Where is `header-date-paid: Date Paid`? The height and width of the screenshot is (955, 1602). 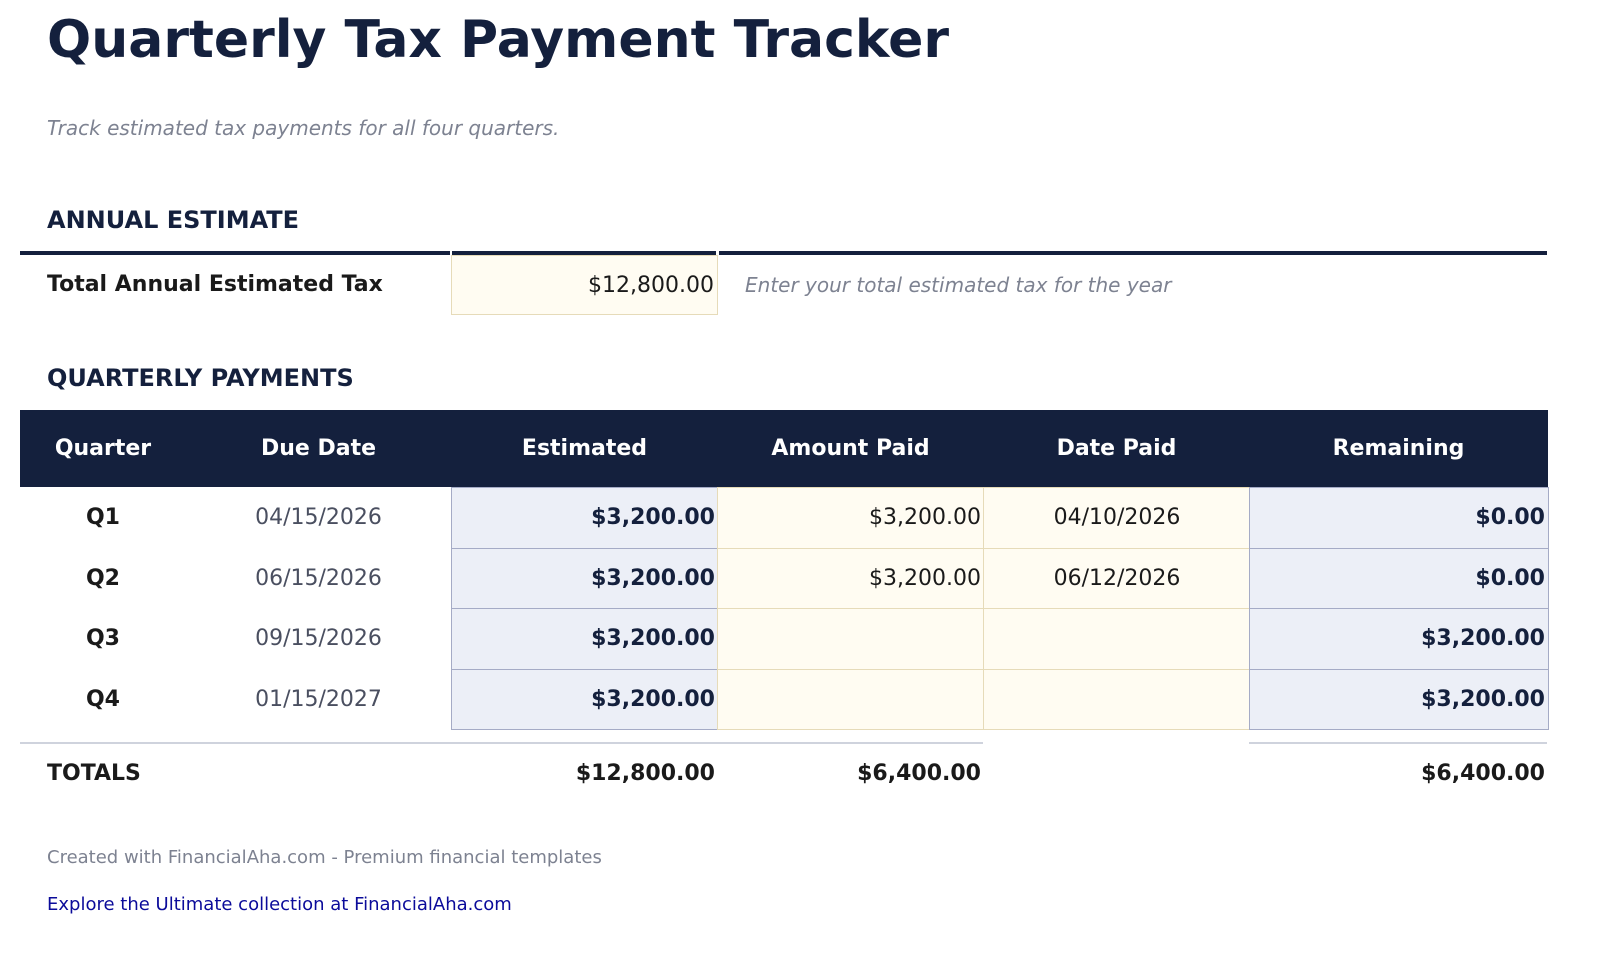
header-date-paid: Date Paid is located at coordinates (1116, 448).